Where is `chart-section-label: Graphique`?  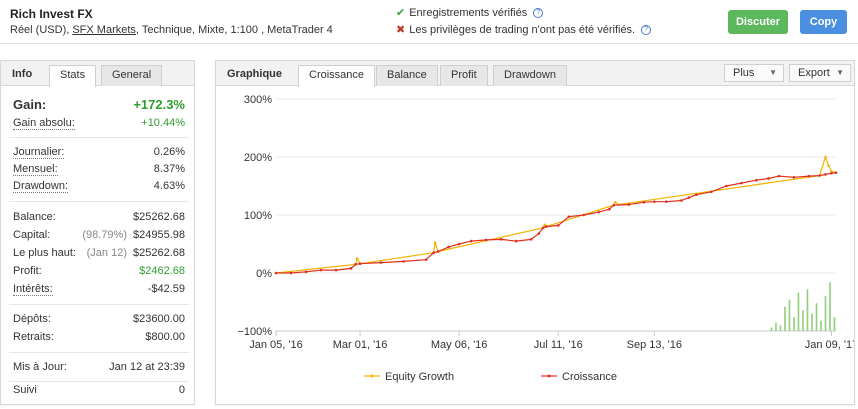
chart-section-label: Graphique is located at coordinates (255, 74).